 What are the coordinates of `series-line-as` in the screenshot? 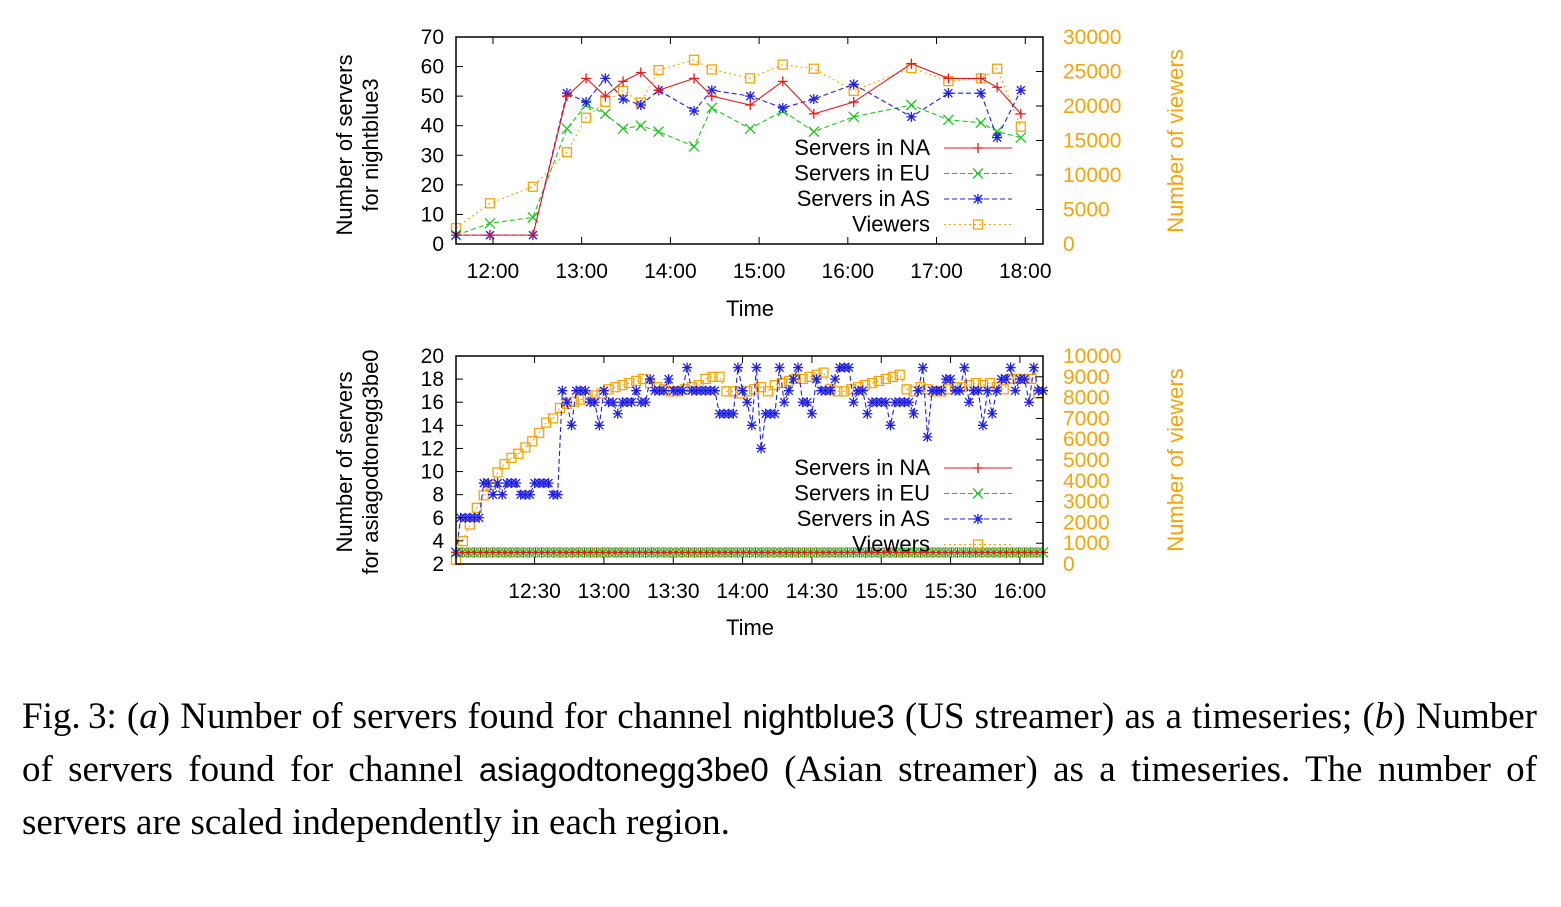 It's located at (739, 156).